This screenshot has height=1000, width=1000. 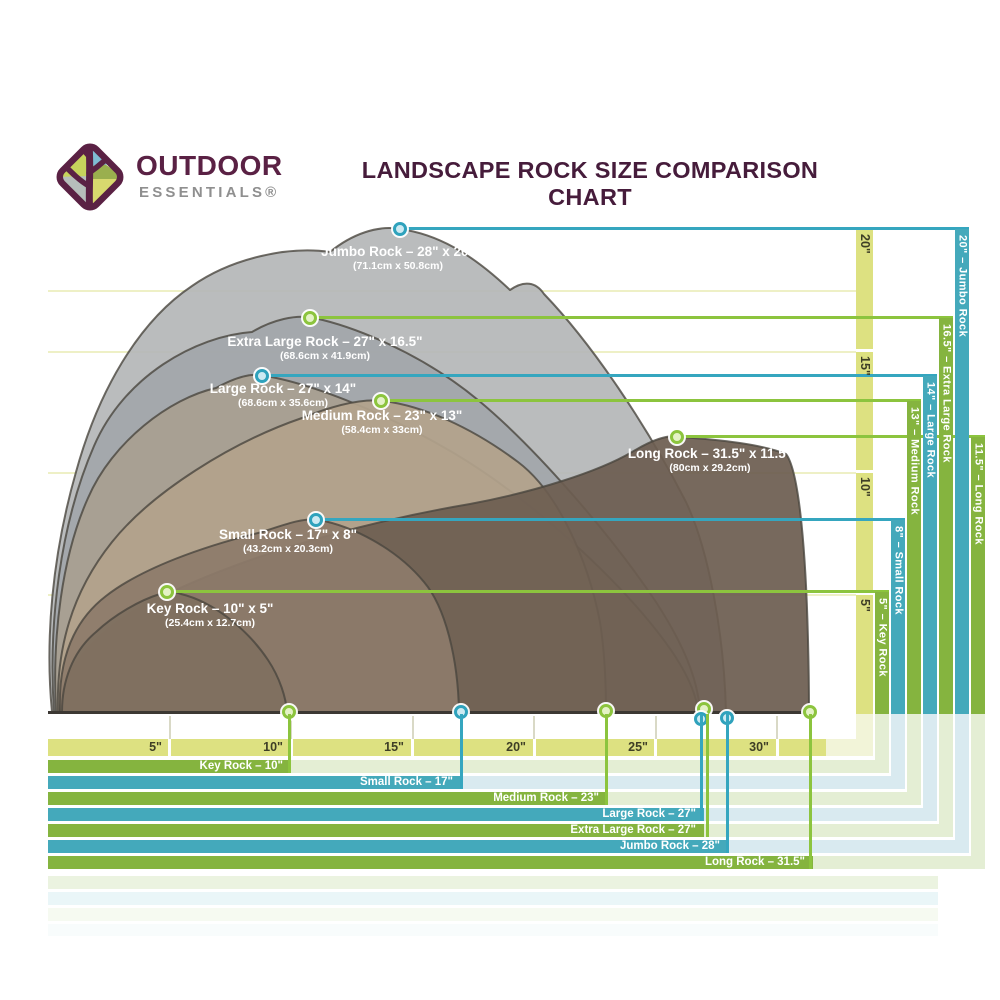 I want to click on width-bar-label-small: Small Rock – 17", so click(x=406, y=782).